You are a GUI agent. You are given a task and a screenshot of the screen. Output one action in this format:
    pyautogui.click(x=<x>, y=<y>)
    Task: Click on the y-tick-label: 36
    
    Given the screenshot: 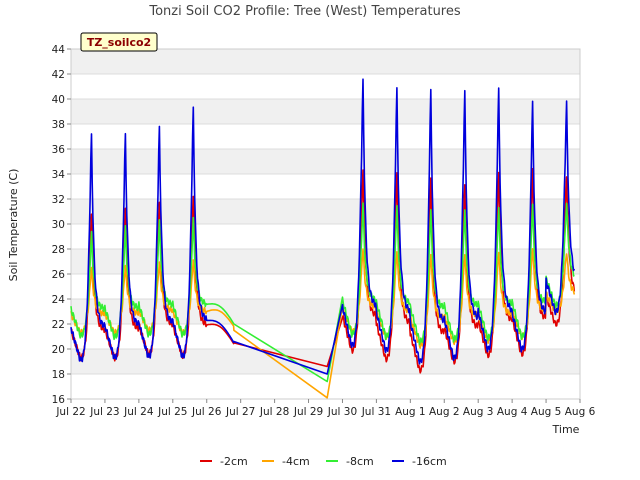 What is the action you would take?
    pyautogui.click(x=59, y=150)
    